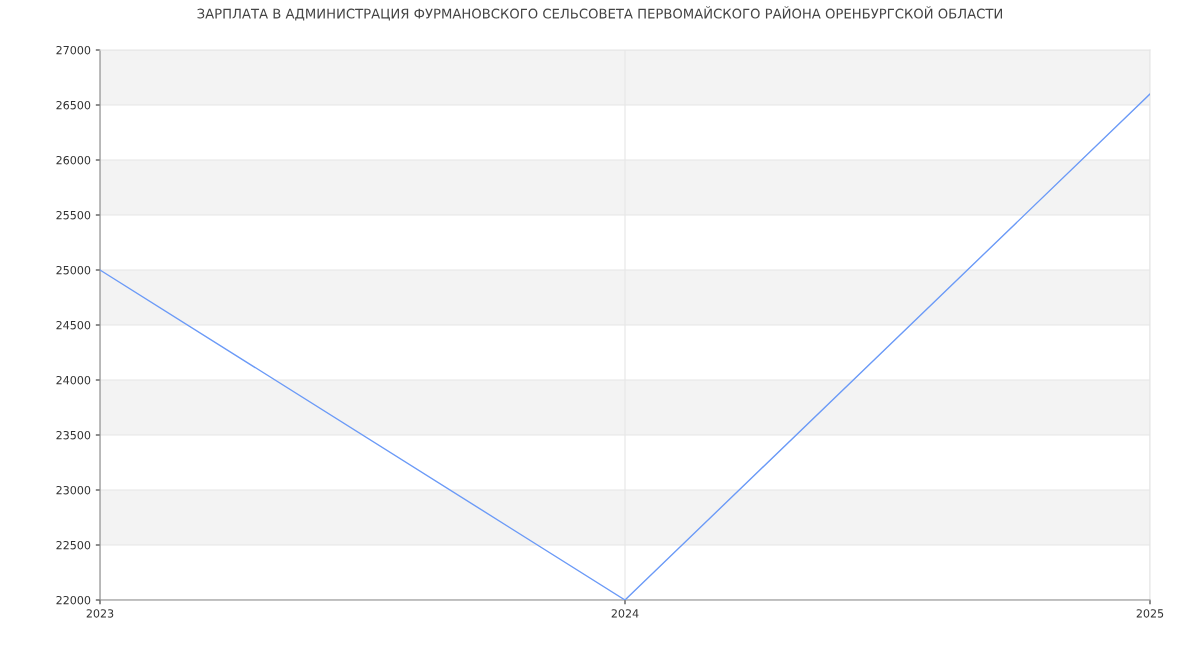  I want to click on chart-title: ЗАРПЛАТА В АДМИНИСТРАЦИЯ ФУРМАНОВСКОГО СЕЛЬСОВЕТА ПЕРВОМАЙСКОГО РАЙОНА ОРЕНБУРГСКОЙ ОБЛАСТИ, so click(599, 13).